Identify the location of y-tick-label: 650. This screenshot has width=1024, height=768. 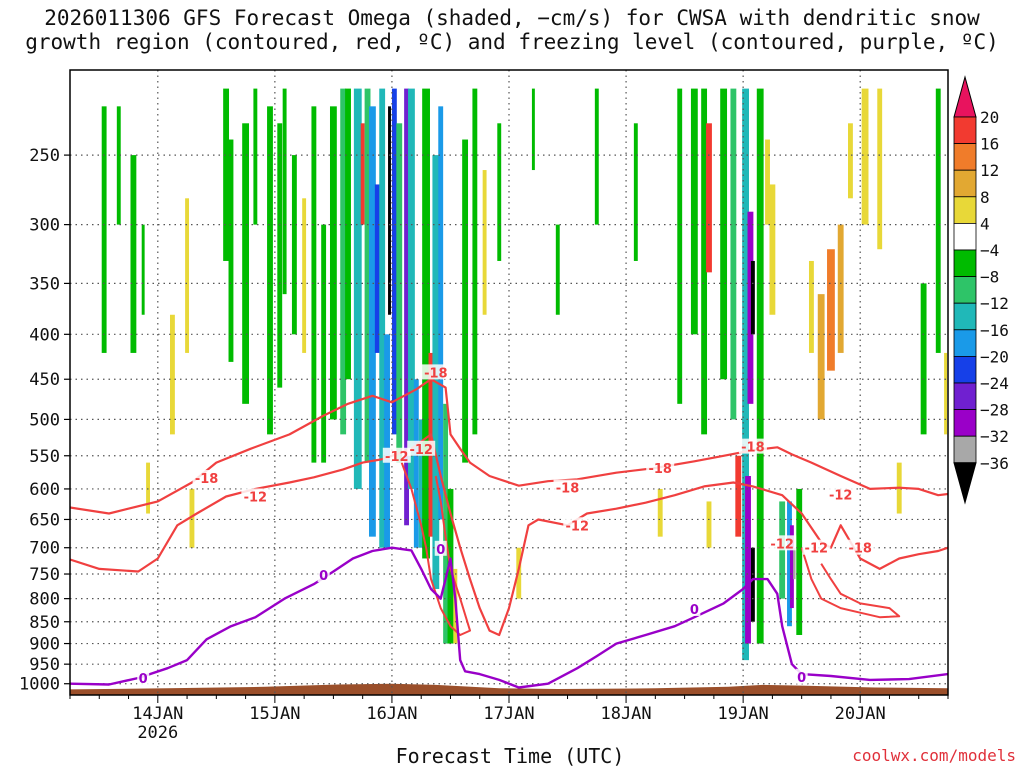
(44, 520).